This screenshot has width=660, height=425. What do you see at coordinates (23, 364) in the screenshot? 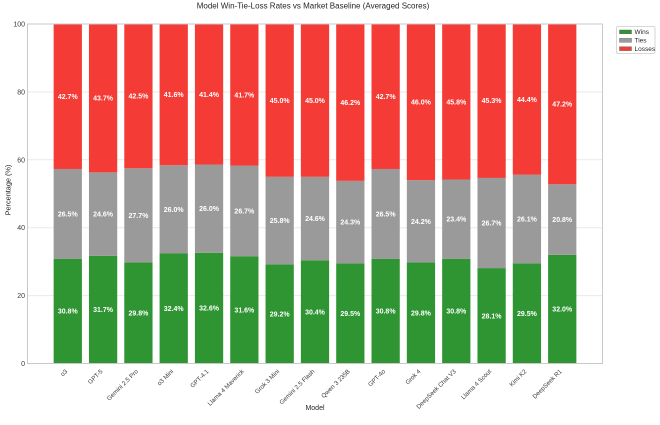
I see `svg-text: 0` at bounding box center [23, 364].